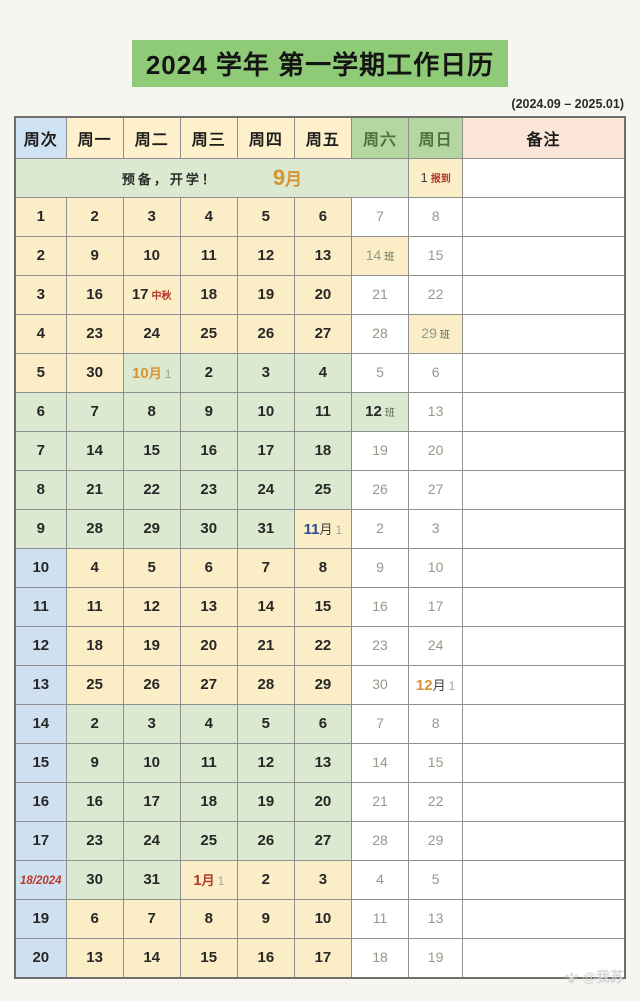 The height and width of the screenshot is (1001, 640). What do you see at coordinates (151, 137) in the screenshot?
I see `col-header-tue: 周二` at bounding box center [151, 137].